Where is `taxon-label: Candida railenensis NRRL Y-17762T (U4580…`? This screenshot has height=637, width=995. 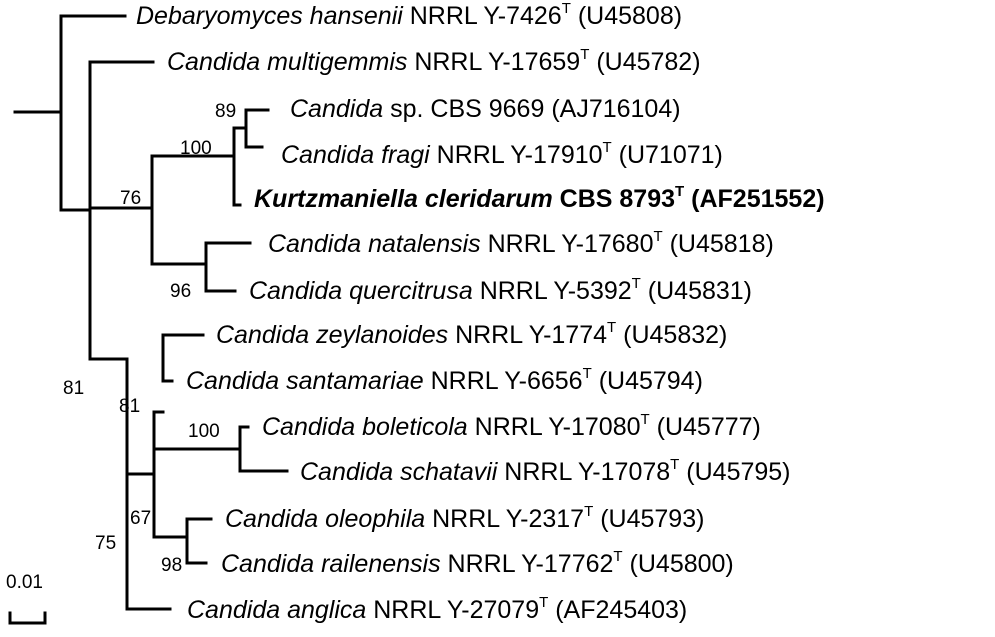 taxon-label: Candida railenensis NRRL Y-17762T (U4580… is located at coordinates (477, 563).